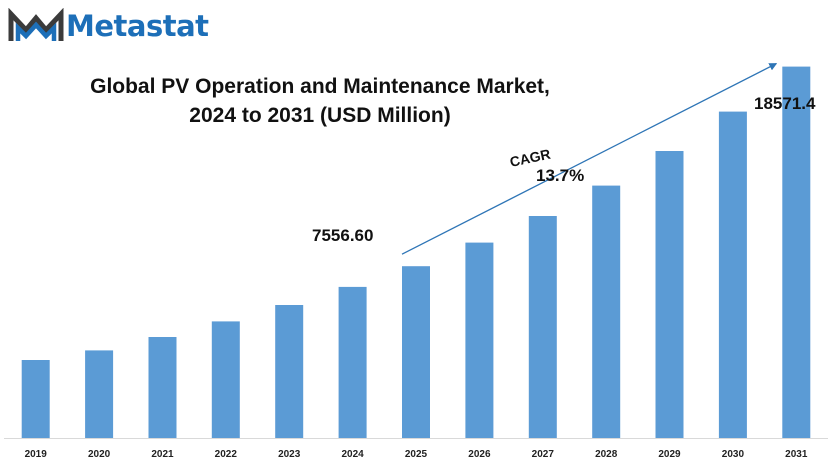 This screenshot has height=467, width=832. Describe the element at coordinates (732, 274) in the screenshot. I see `bar-2030` at that location.